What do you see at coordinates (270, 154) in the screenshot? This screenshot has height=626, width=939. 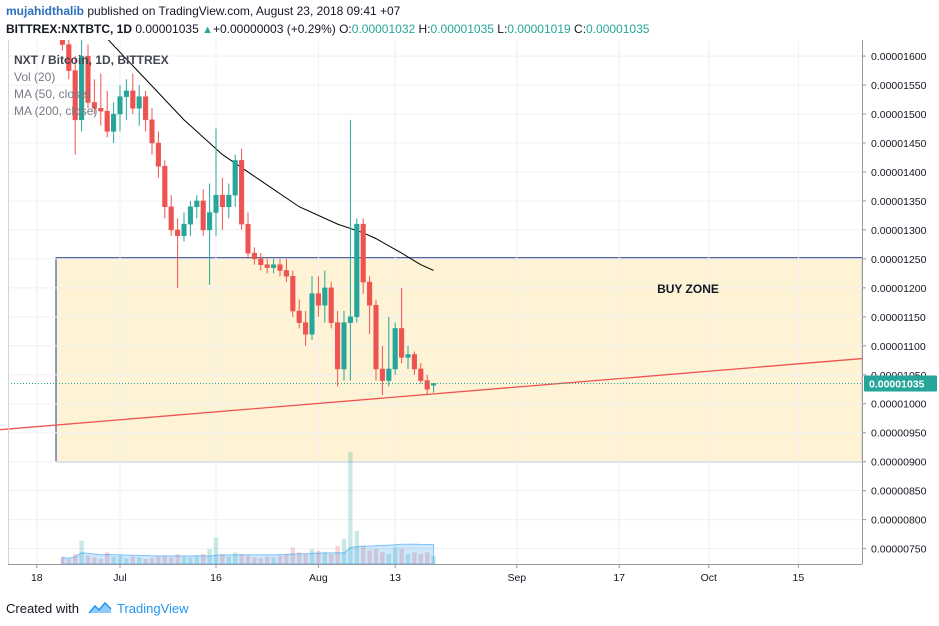 I see `ma-50-line` at bounding box center [270, 154].